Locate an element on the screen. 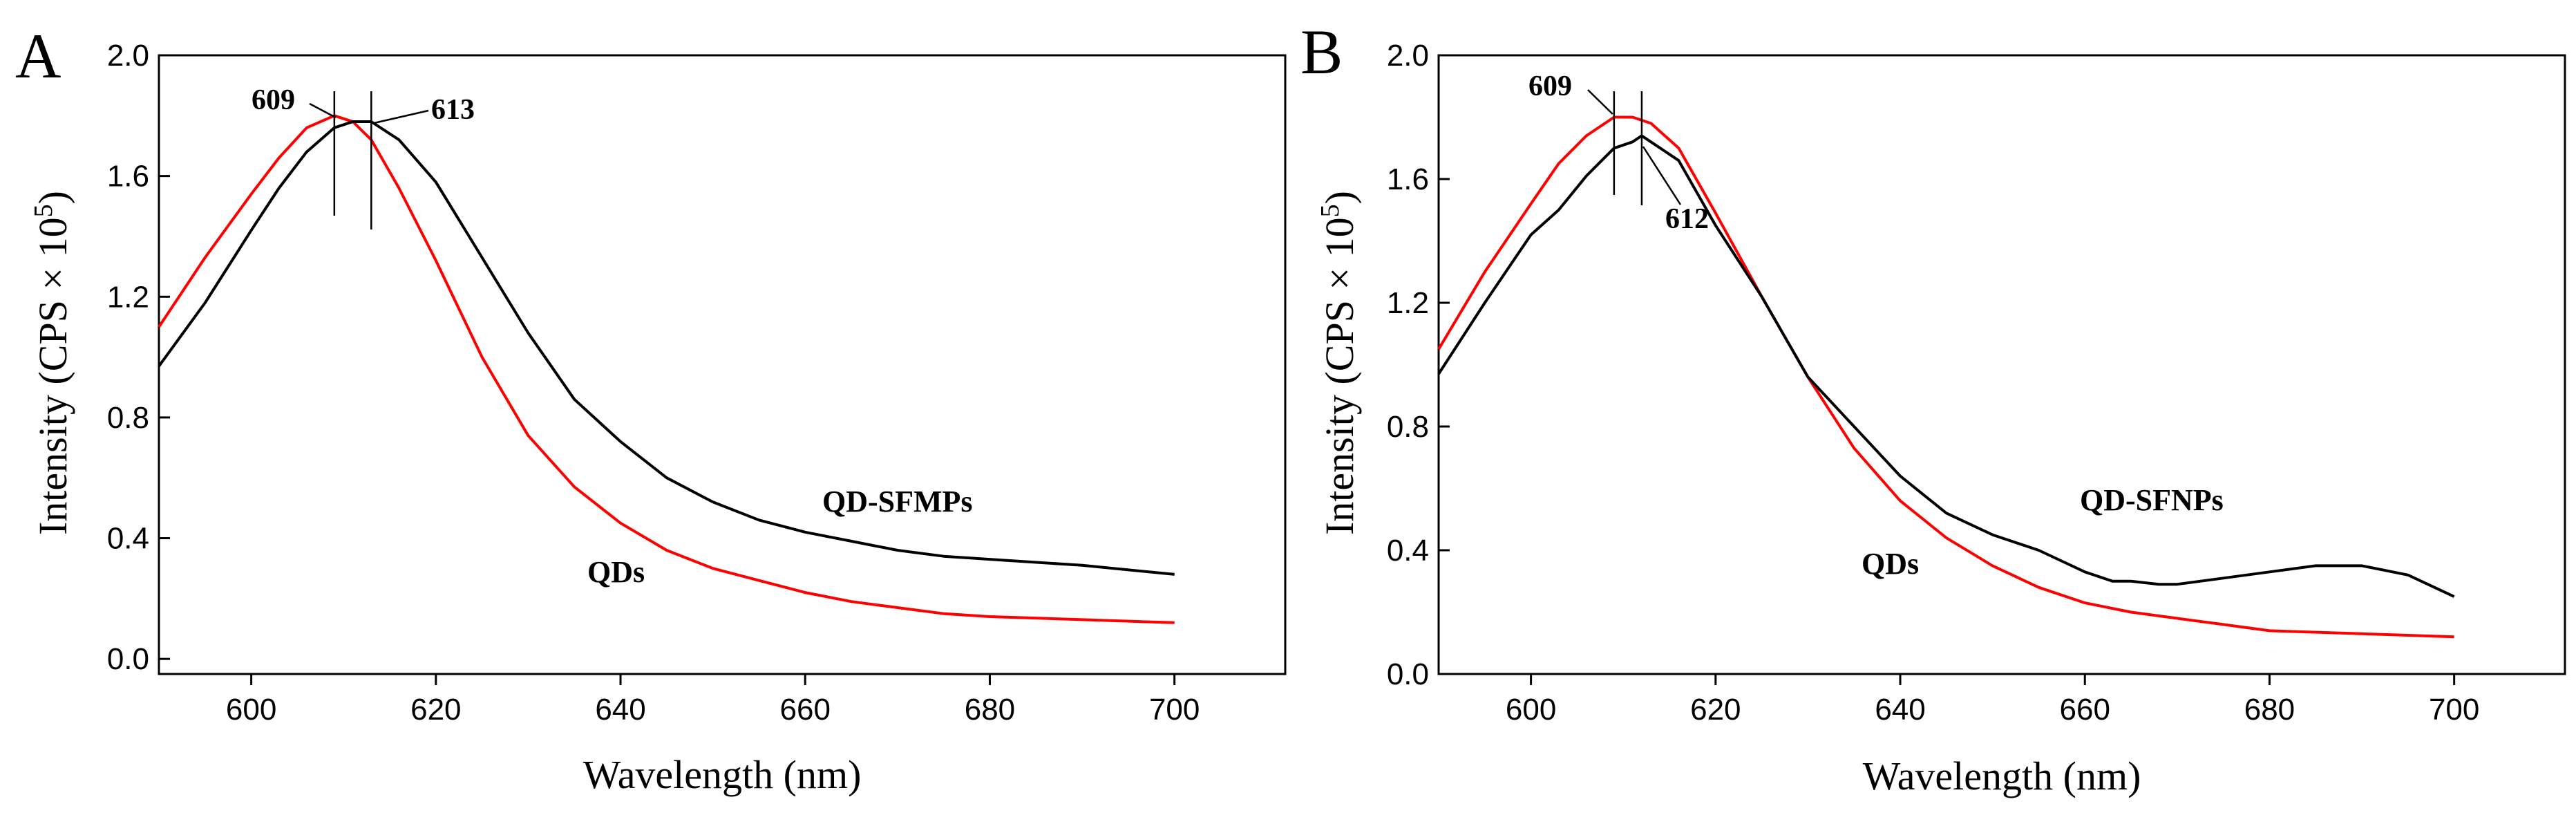  panel-b-x-axis-title: Wavelength (nm) is located at coordinates (2002, 776).